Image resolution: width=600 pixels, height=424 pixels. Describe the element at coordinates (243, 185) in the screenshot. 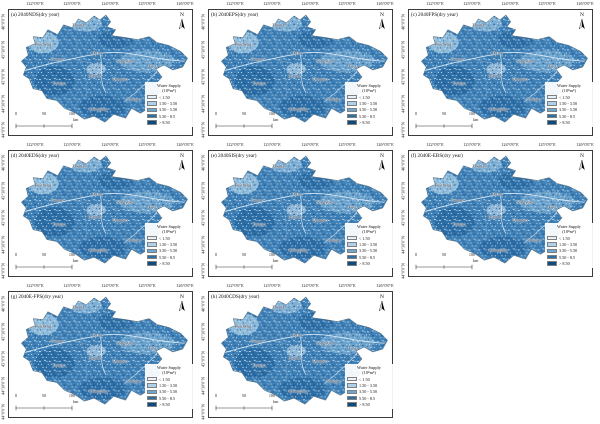

I see `city-label-baicheng: Baicheng` at that location.